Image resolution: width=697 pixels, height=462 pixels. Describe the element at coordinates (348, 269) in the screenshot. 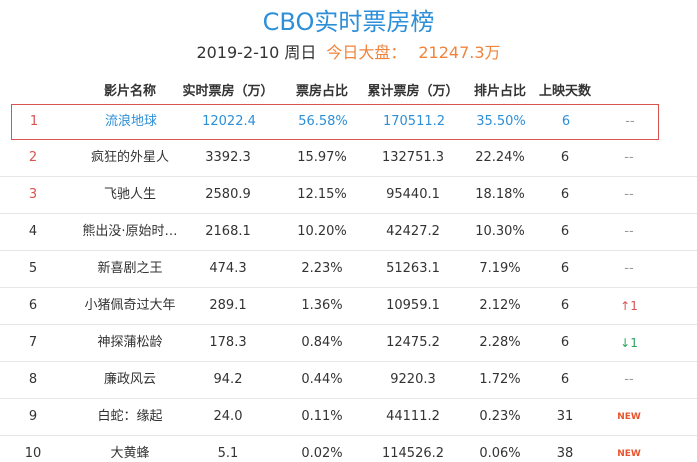

I see `table-row: 5 新喜剧之王 474.3 2.23% 51263.1 7.19% 6 --` at that location.